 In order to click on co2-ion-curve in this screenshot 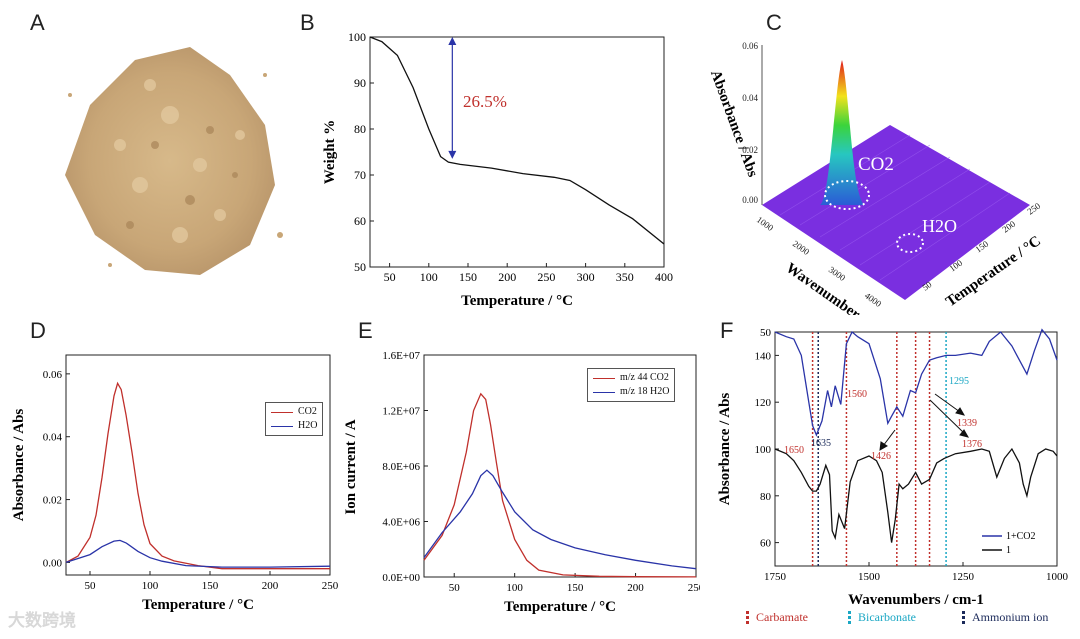, I will do `click(560, 485)`.